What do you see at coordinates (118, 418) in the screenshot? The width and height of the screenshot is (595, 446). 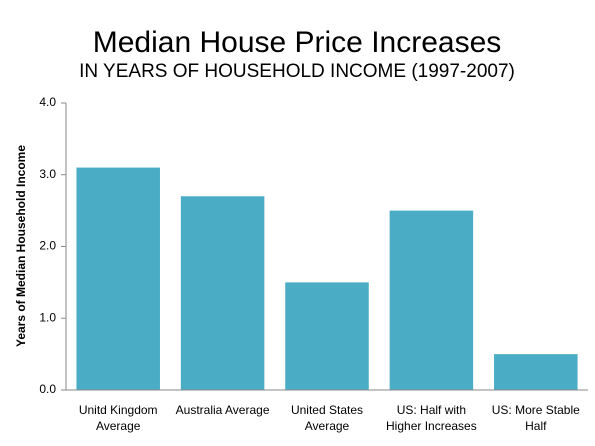 I see `x-tick-label: Unitd Kingdom Average` at bounding box center [118, 418].